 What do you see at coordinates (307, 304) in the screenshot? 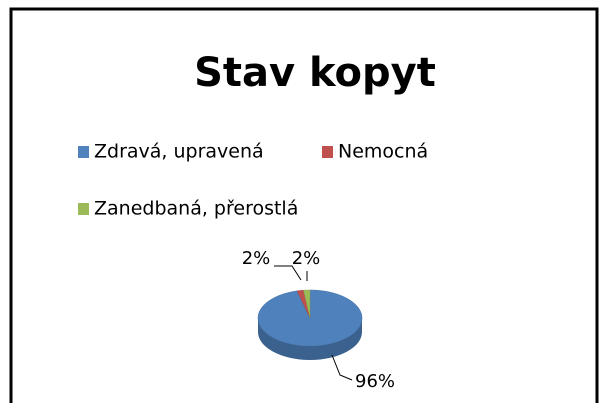
I see `slice` at bounding box center [307, 304].